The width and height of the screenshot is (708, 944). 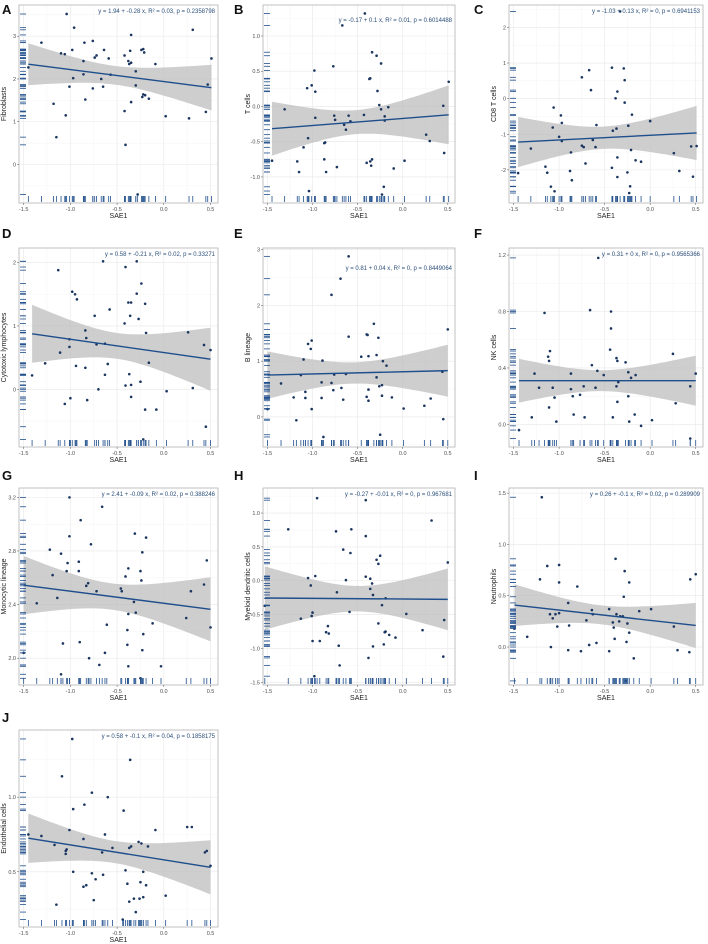 What do you see at coordinates (255, 143) in the screenshot?
I see `y-tick-label: -0.5` at bounding box center [255, 143].